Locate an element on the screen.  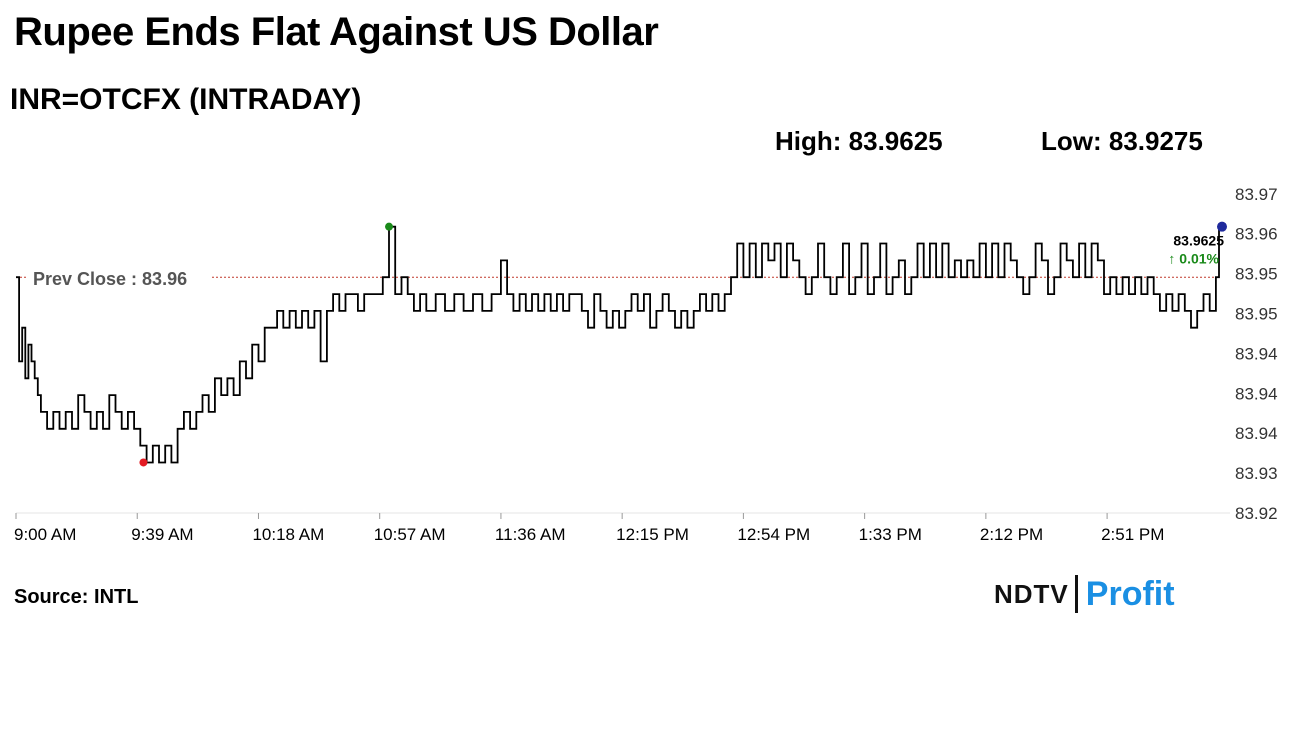
prev-close-label-bg is located at coordinates (119, 276).